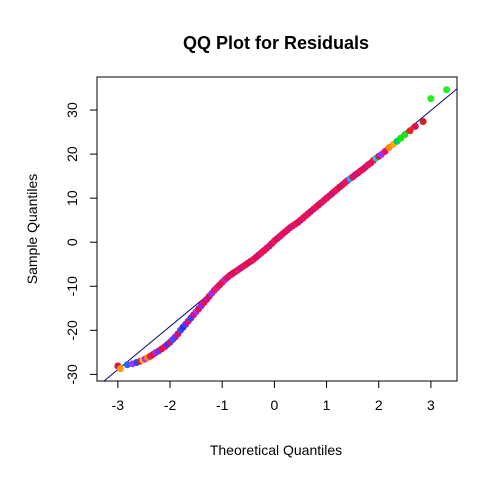 Image resolution: width=496 pixels, height=484 pixels. Describe the element at coordinates (72, 242) in the screenshot. I see `y-tick-label: 0` at that location.